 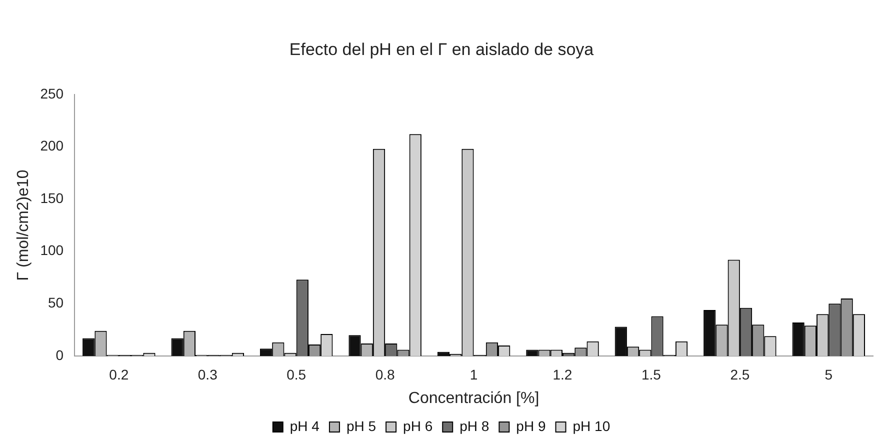 I want to click on x-tick-label: 0.2, so click(x=119, y=374).